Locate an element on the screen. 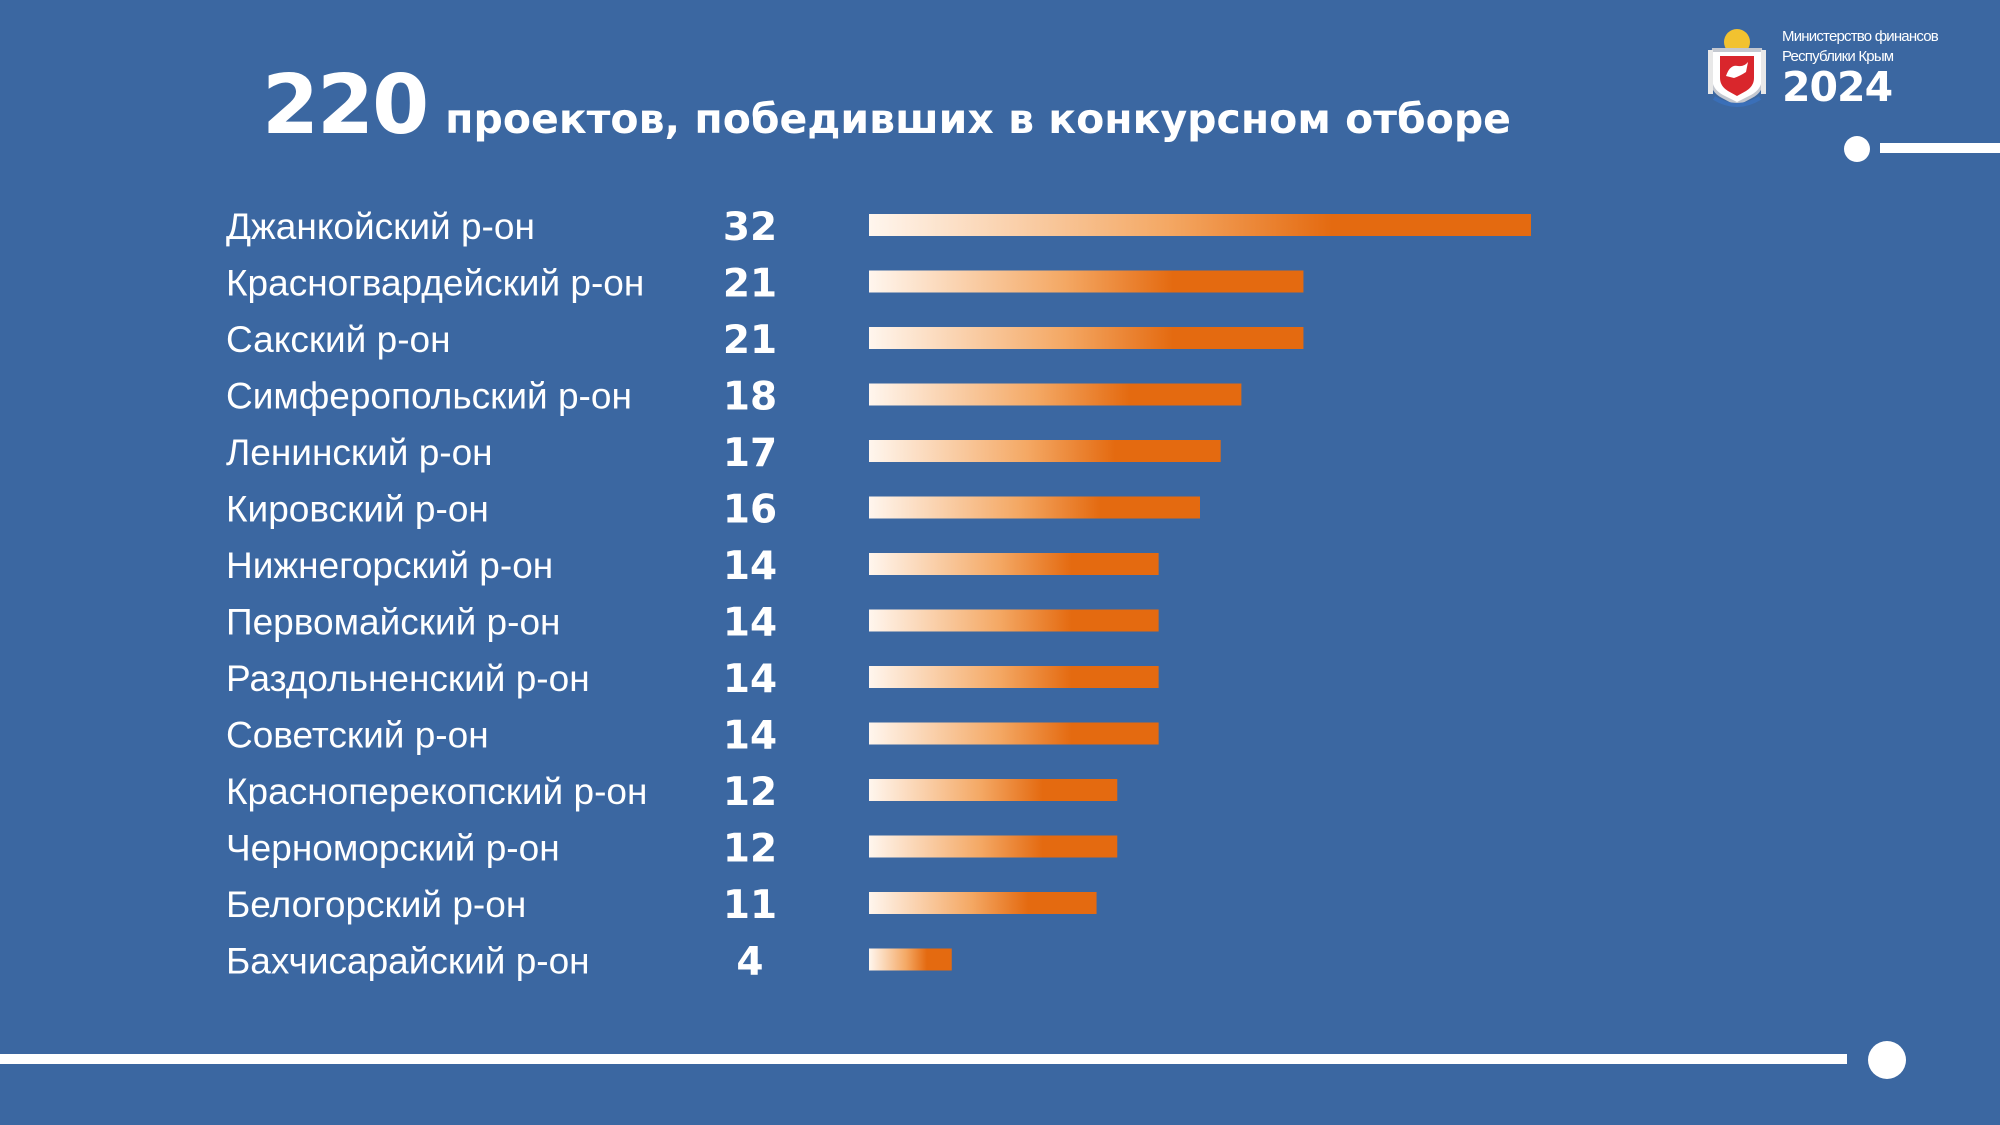 This screenshot has width=2000, height=1125. decor-dot-top is located at coordinates (1857, 149).